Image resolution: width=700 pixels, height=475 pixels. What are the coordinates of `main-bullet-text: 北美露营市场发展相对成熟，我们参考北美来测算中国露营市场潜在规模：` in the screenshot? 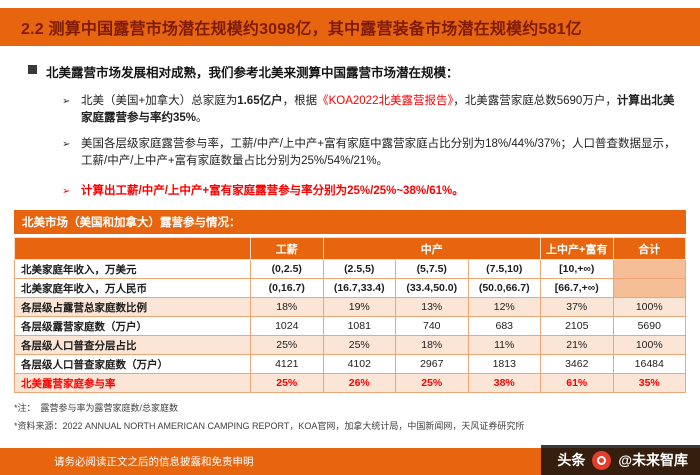 It's located at (252, 73).